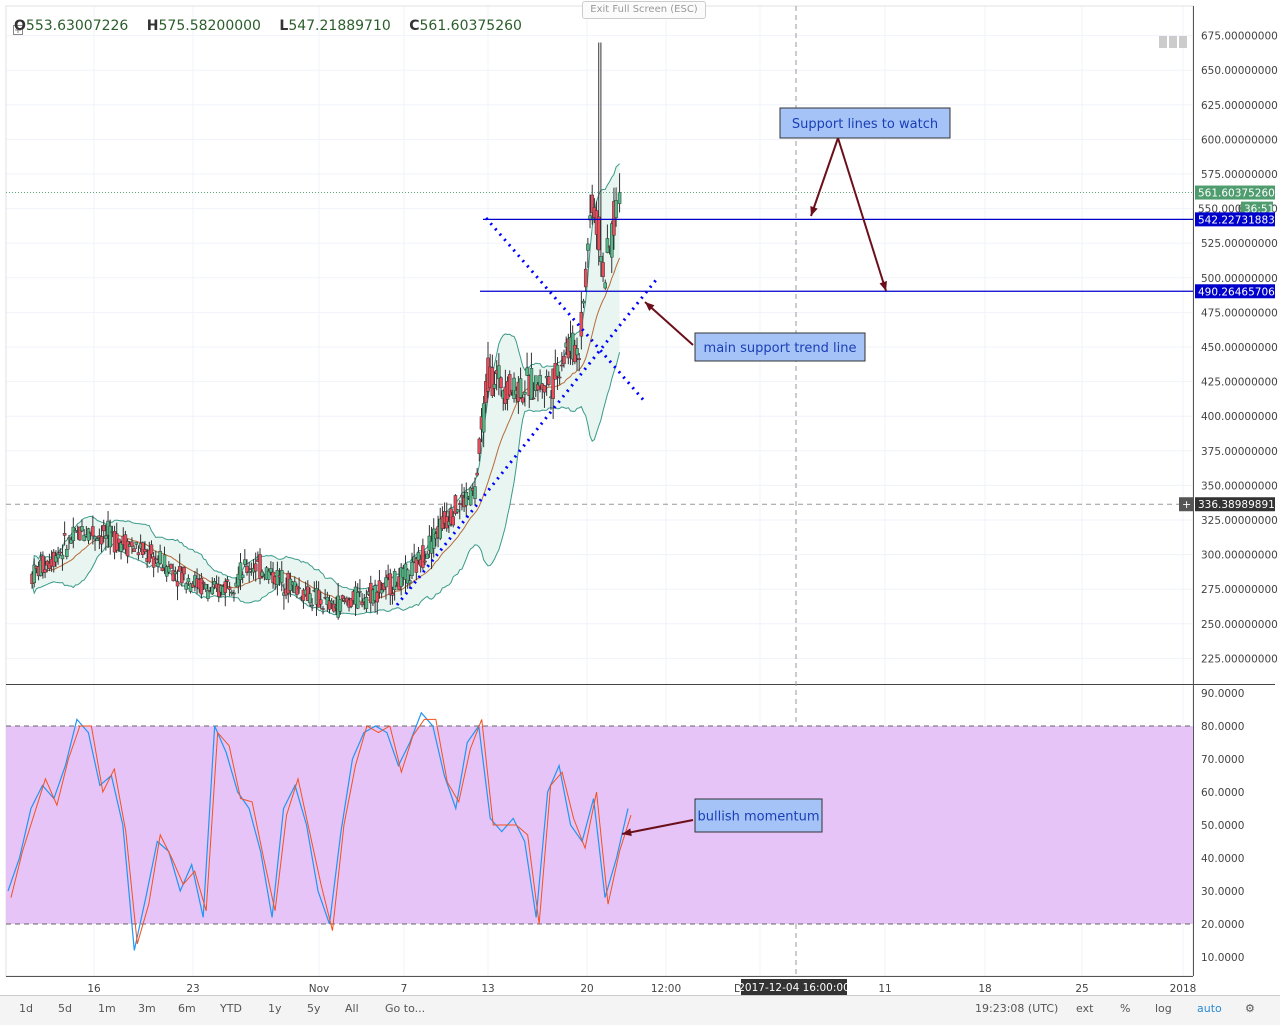 The width and height of the screenshot is (1280, 1025). Describe the element at coordinates (1174, 40) in the screenshot. I see `scale-toggle-icons` at that location.